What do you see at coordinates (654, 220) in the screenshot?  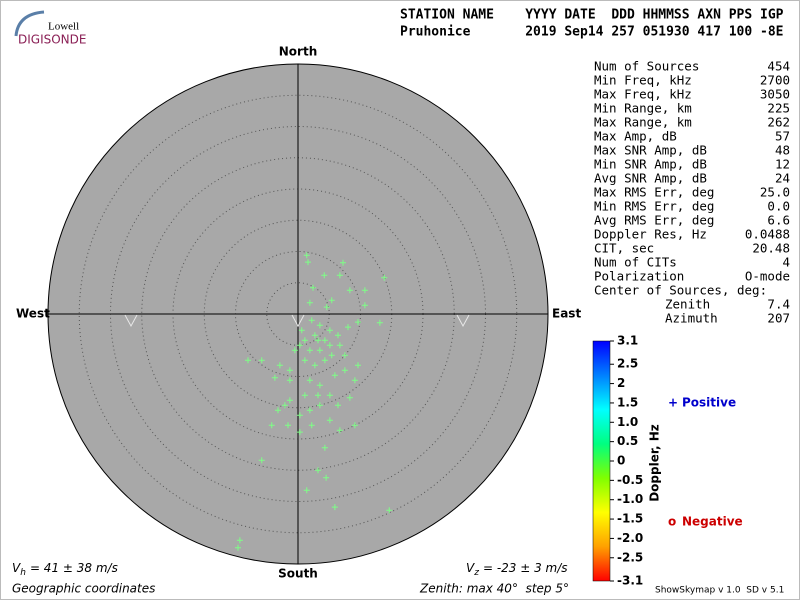 I see `stat-label: Avg RMS Err, deg` at bounding box center [654, 220].